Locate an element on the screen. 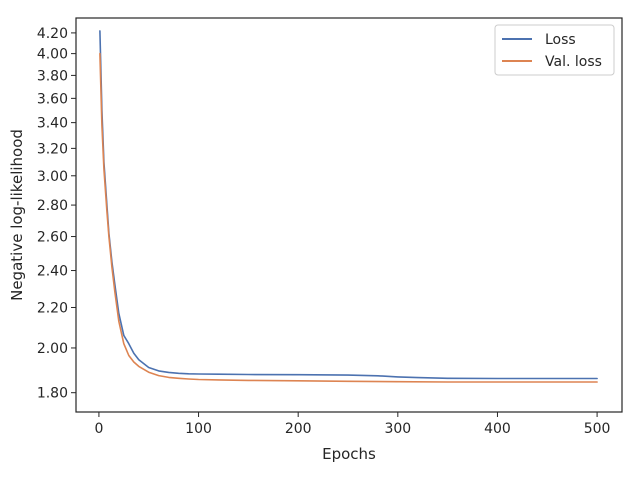  x-tick-label: 200 is located at coordinates (298, 429).